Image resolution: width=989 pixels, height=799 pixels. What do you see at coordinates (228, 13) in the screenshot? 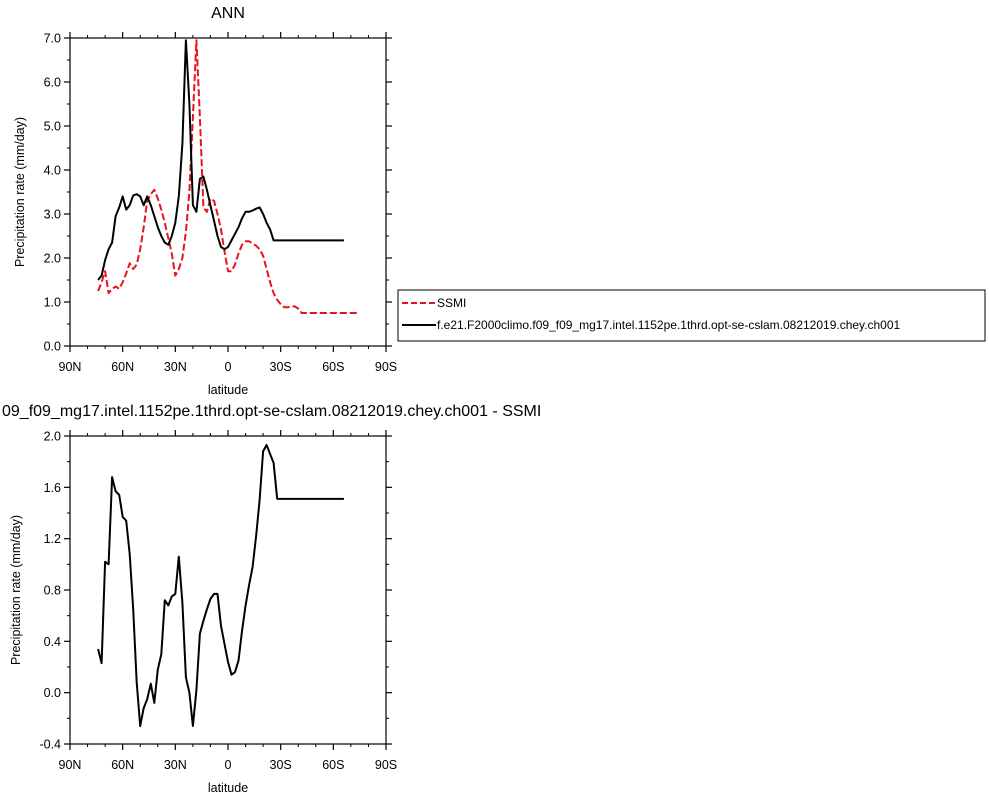
I see `top-chart-title: ANN` at bounding box center [228, 13].